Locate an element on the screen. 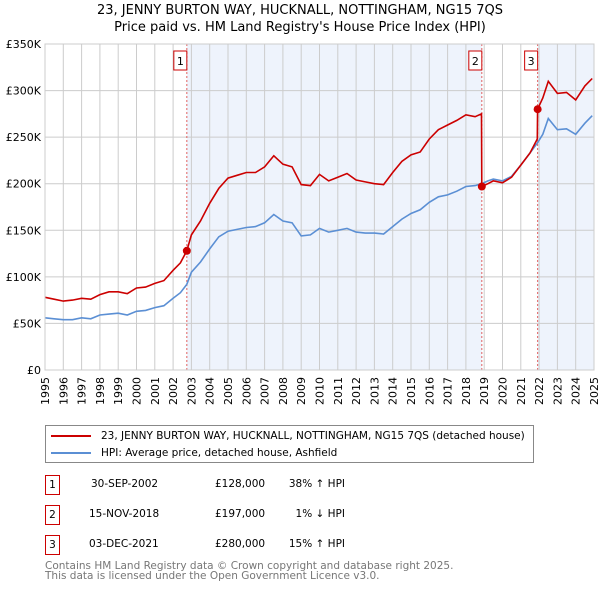 The height and width of the screenshot is (590, 600). y-tick-label: £250K is located at coordinates (24, 137).